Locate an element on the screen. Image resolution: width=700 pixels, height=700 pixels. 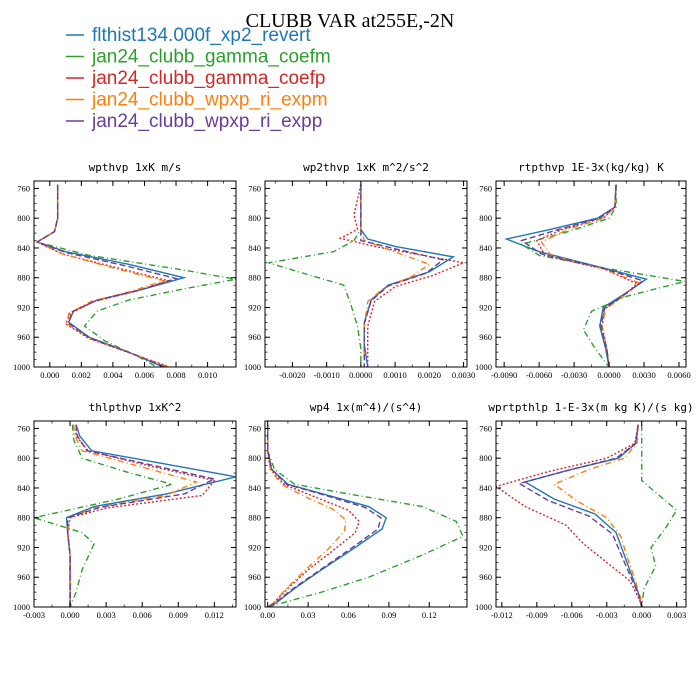
legend-entry: flthist134.000f_xp2_revert is located at coordinates (201, 35).